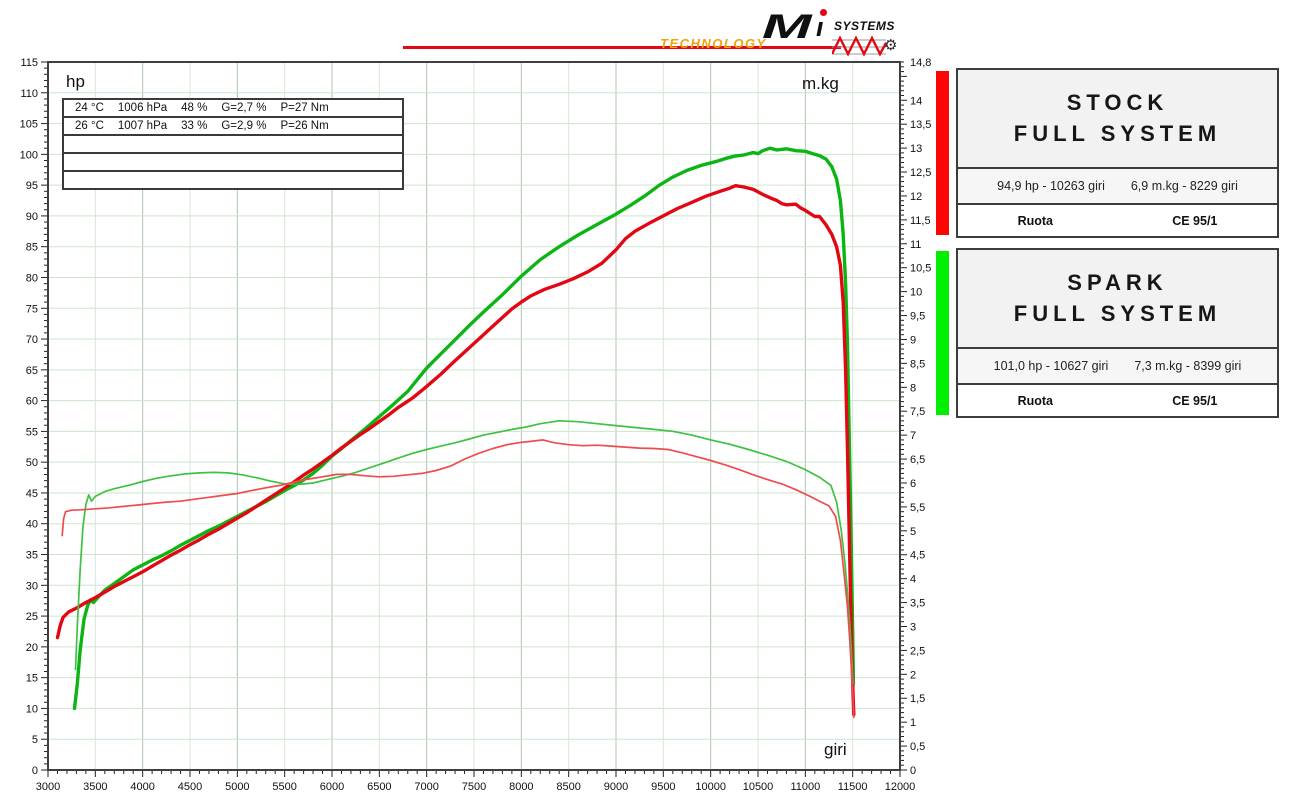  I want to click on svg-text: 35, so click(32, 556).